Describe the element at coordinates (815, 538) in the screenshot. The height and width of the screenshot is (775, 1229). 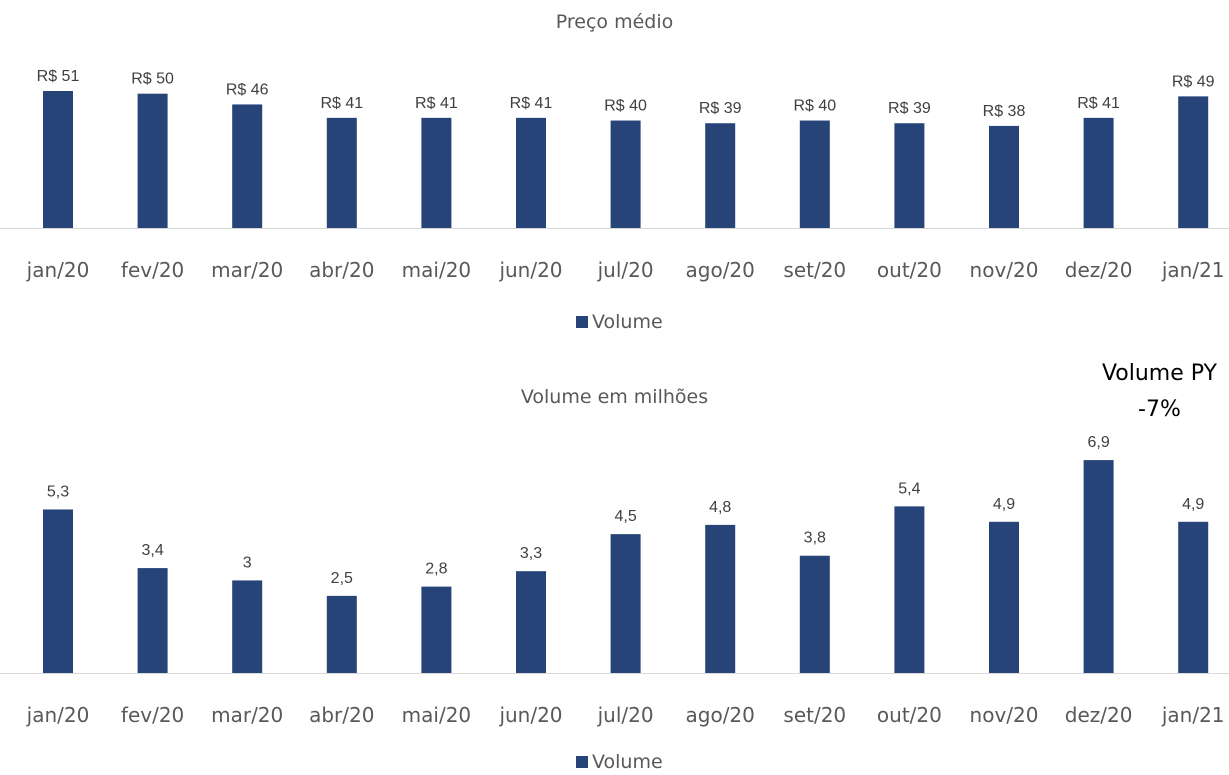
I see `data-label: 3,8` at that location.